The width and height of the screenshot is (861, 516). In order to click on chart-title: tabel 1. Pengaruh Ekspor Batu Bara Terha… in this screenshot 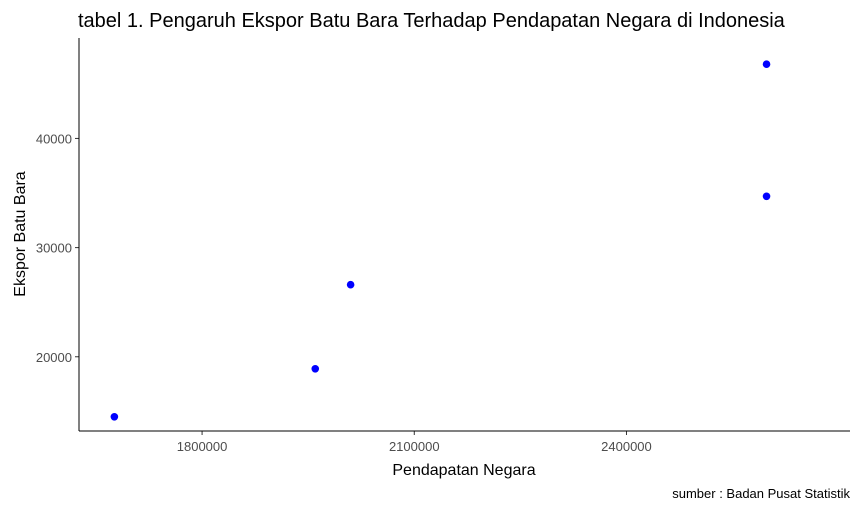, I will do `click(432, 21)`.